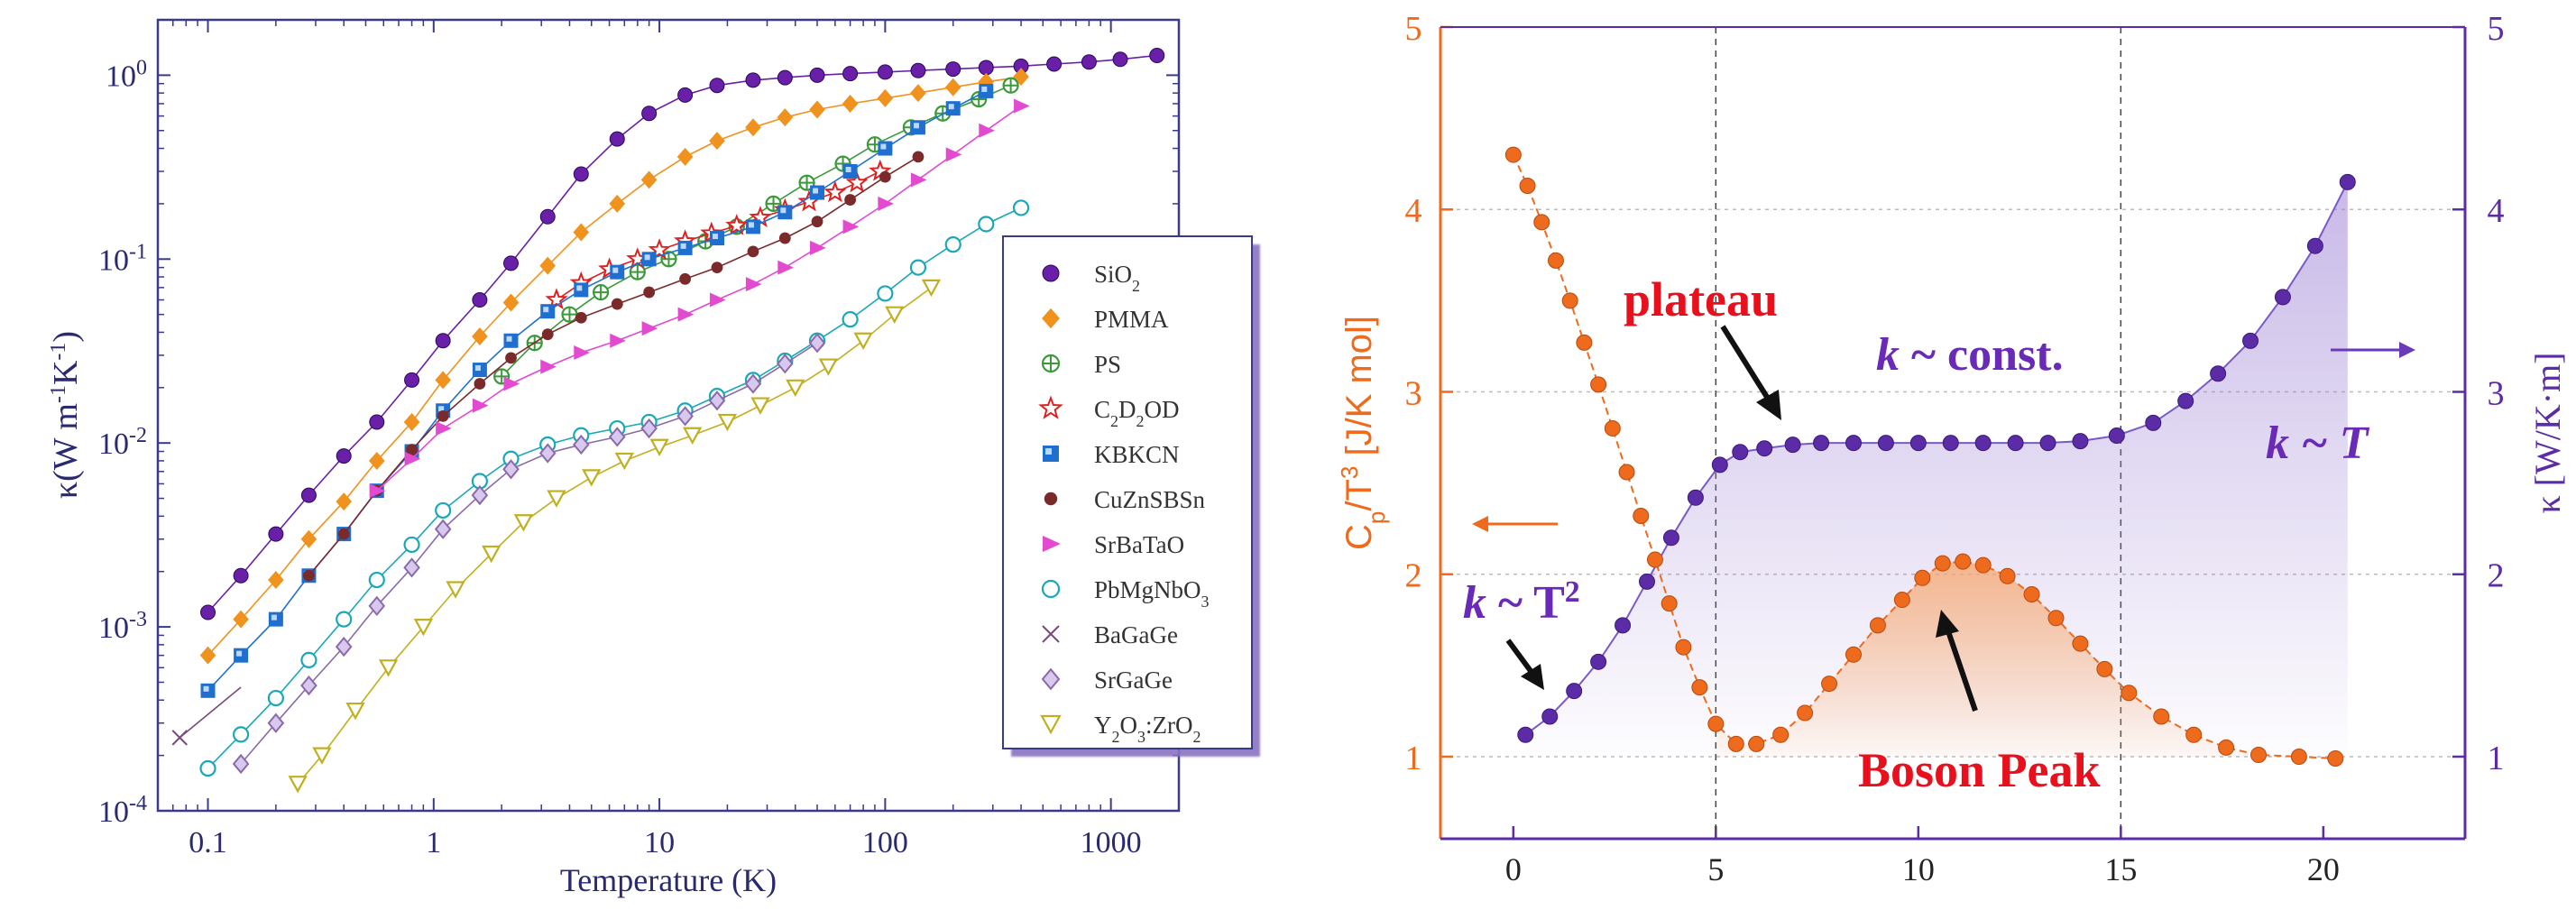 Image resolution: width=2576 pixels, height=910 pixels. What do you see at coordinates (1474, 603) in the screenshot?
I see `annotation-k-t2-k: k` at bounding box center [1474, 603].